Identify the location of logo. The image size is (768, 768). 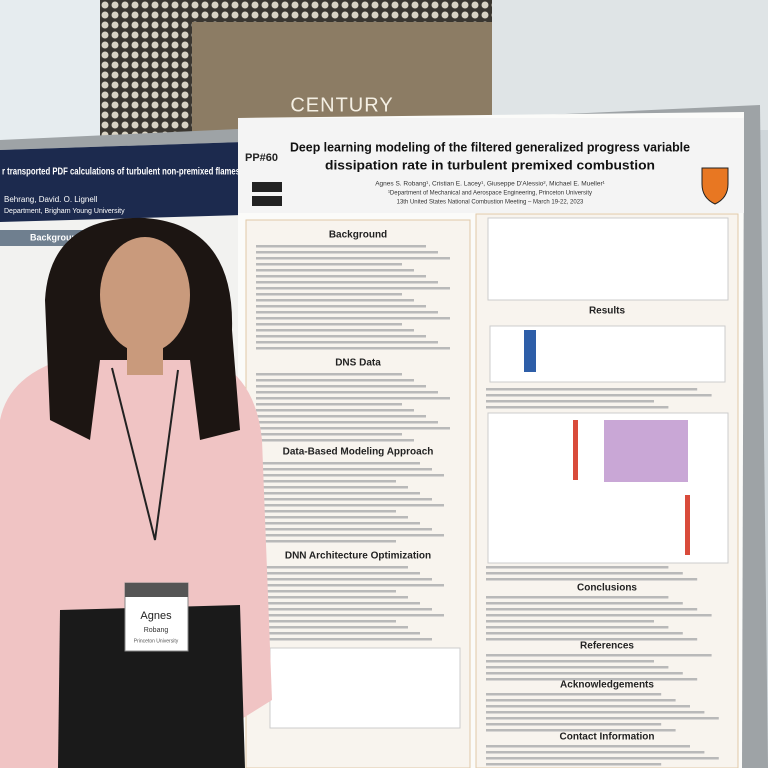
(267, 187).